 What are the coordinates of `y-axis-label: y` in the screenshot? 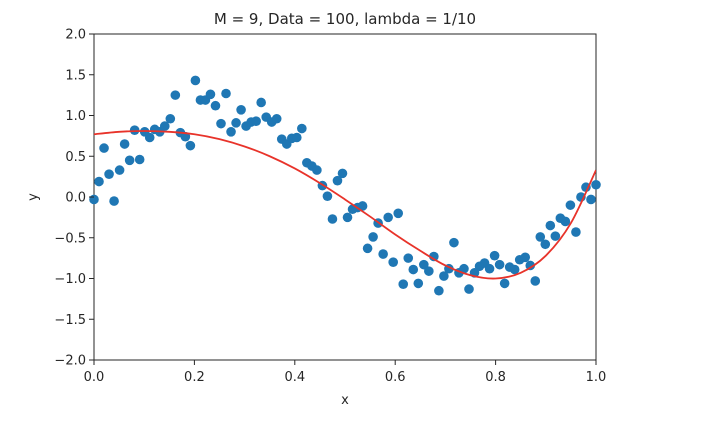 It's located at (33, 197).